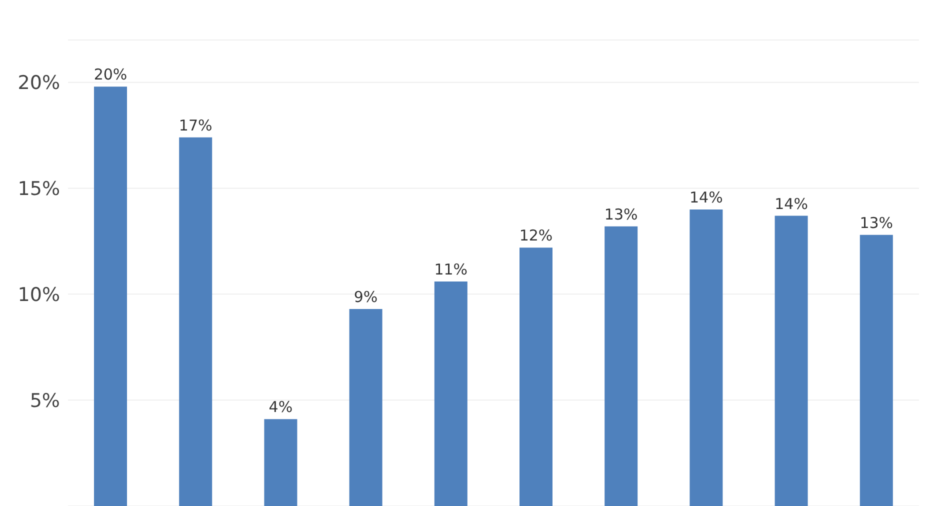 Image resolution: width=931 pixels, height=506 pixels. What do you see at coordinates (536, 235) in the screenshot?
I see `data-label: 12%` at bounding box center [536, 235].